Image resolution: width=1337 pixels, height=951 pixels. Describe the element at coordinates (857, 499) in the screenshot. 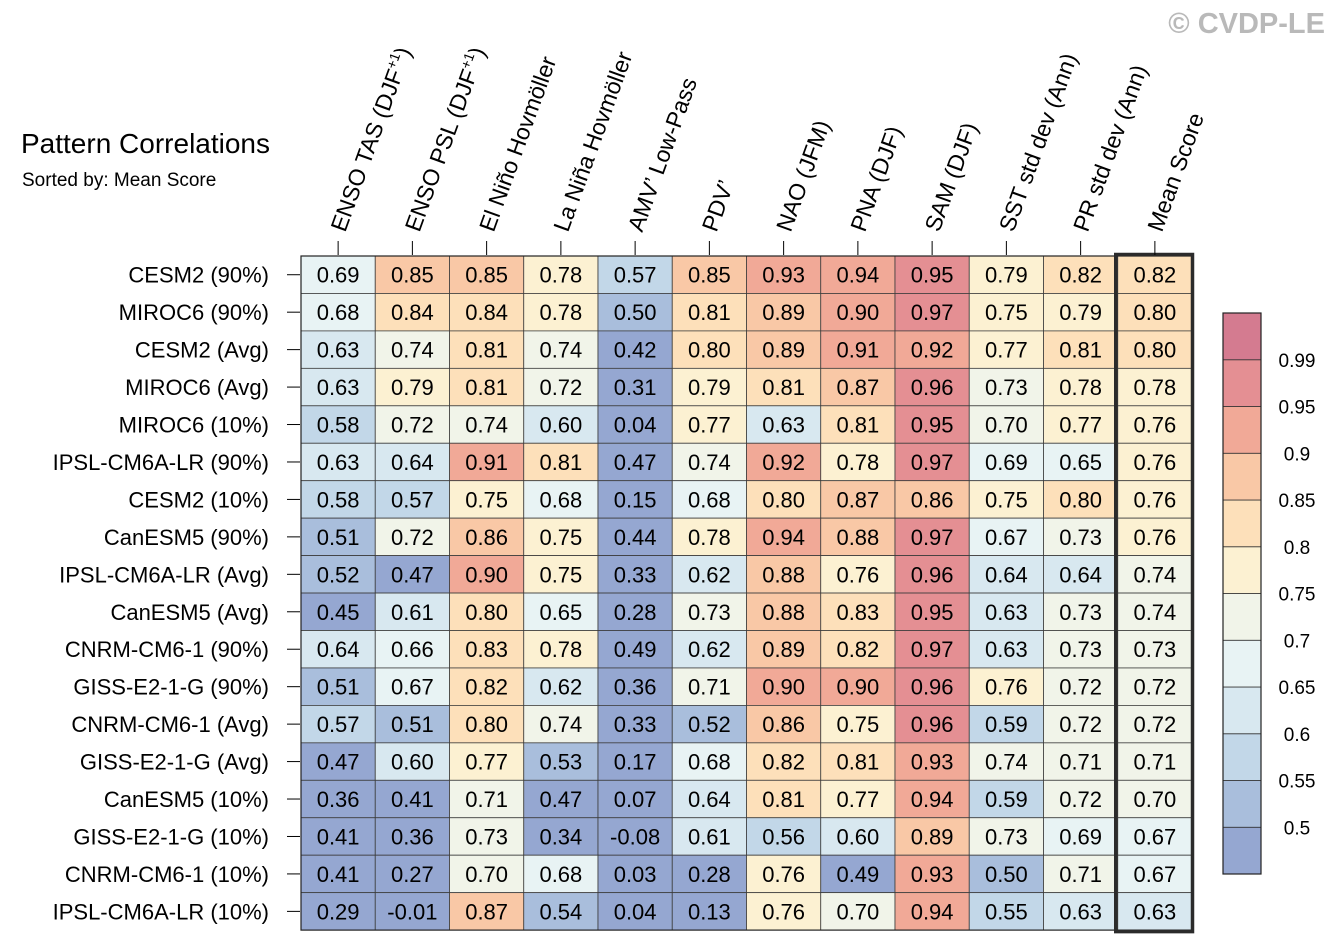

I see `cell-value: 0.87` at that location.